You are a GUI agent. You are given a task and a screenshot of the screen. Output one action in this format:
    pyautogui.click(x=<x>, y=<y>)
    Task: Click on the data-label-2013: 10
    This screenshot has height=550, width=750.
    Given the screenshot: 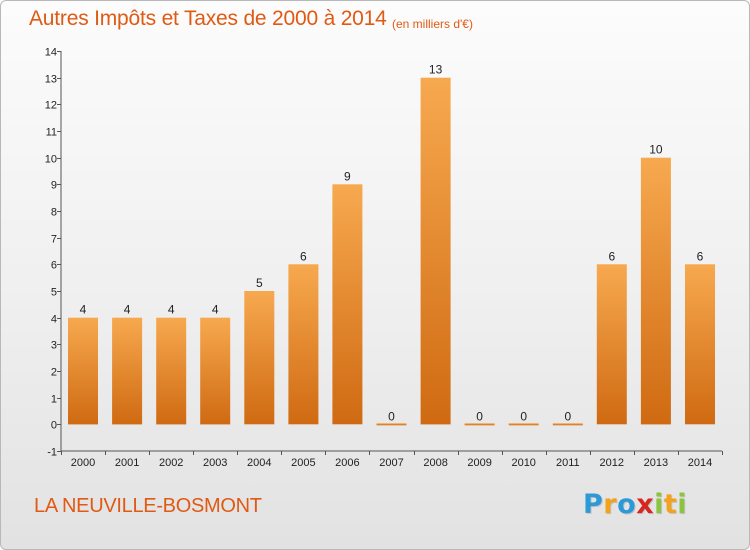 What is the action you would take?
    pyautogui.click(x=656, y=150)
    